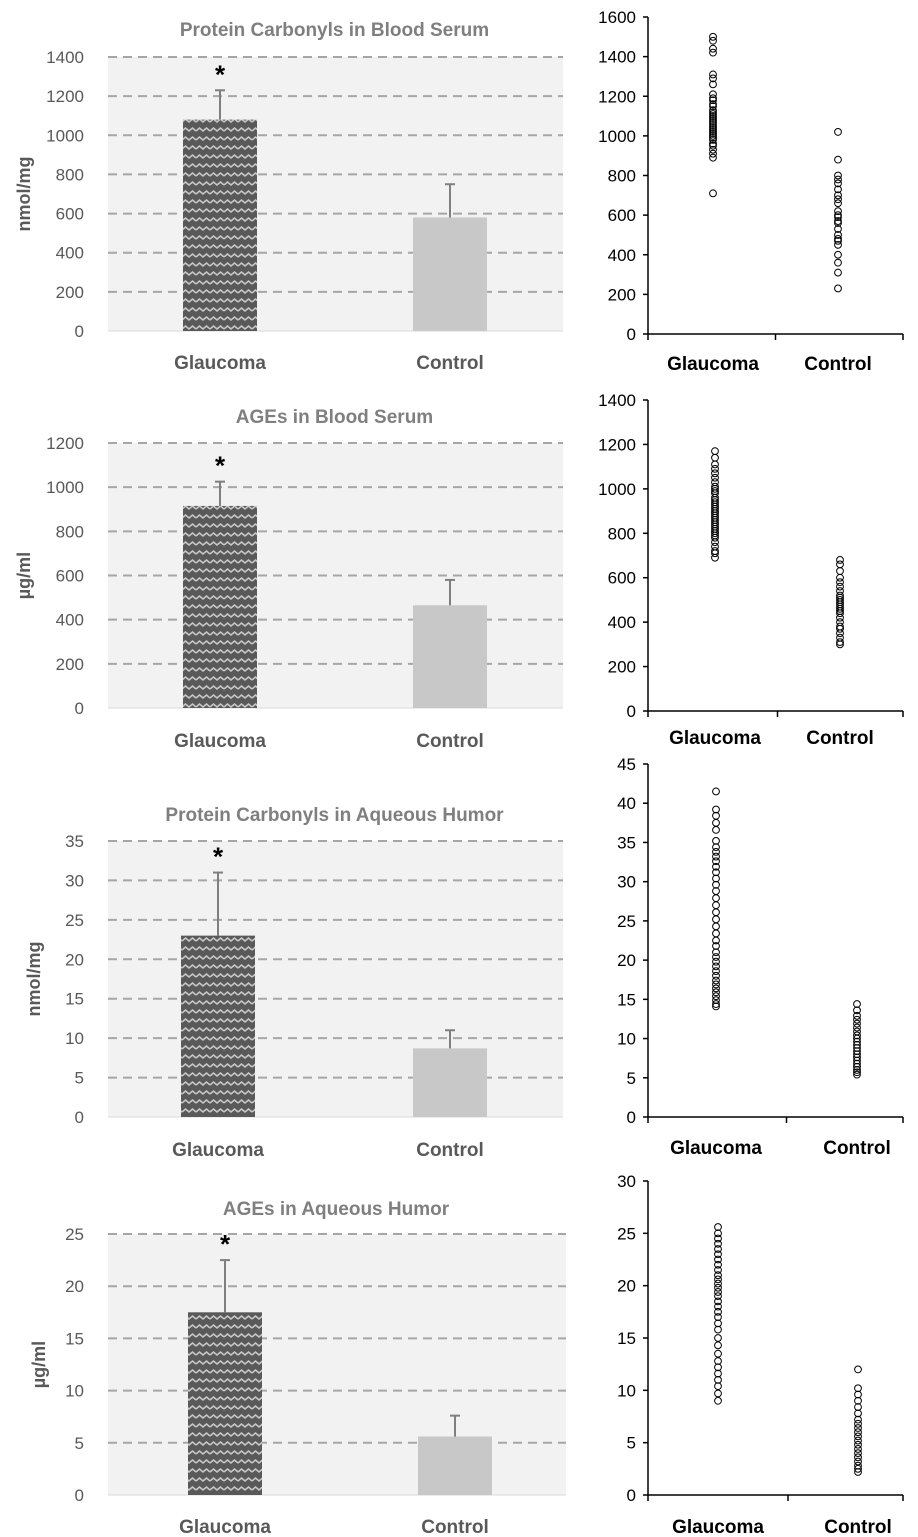 Image resolution: width=918 pixels, height=1537 pixels. What do you see at coordinates (65, 96) in the screenshot?
I see `y-tick-label: 1200` at bounding box center [65, 96].